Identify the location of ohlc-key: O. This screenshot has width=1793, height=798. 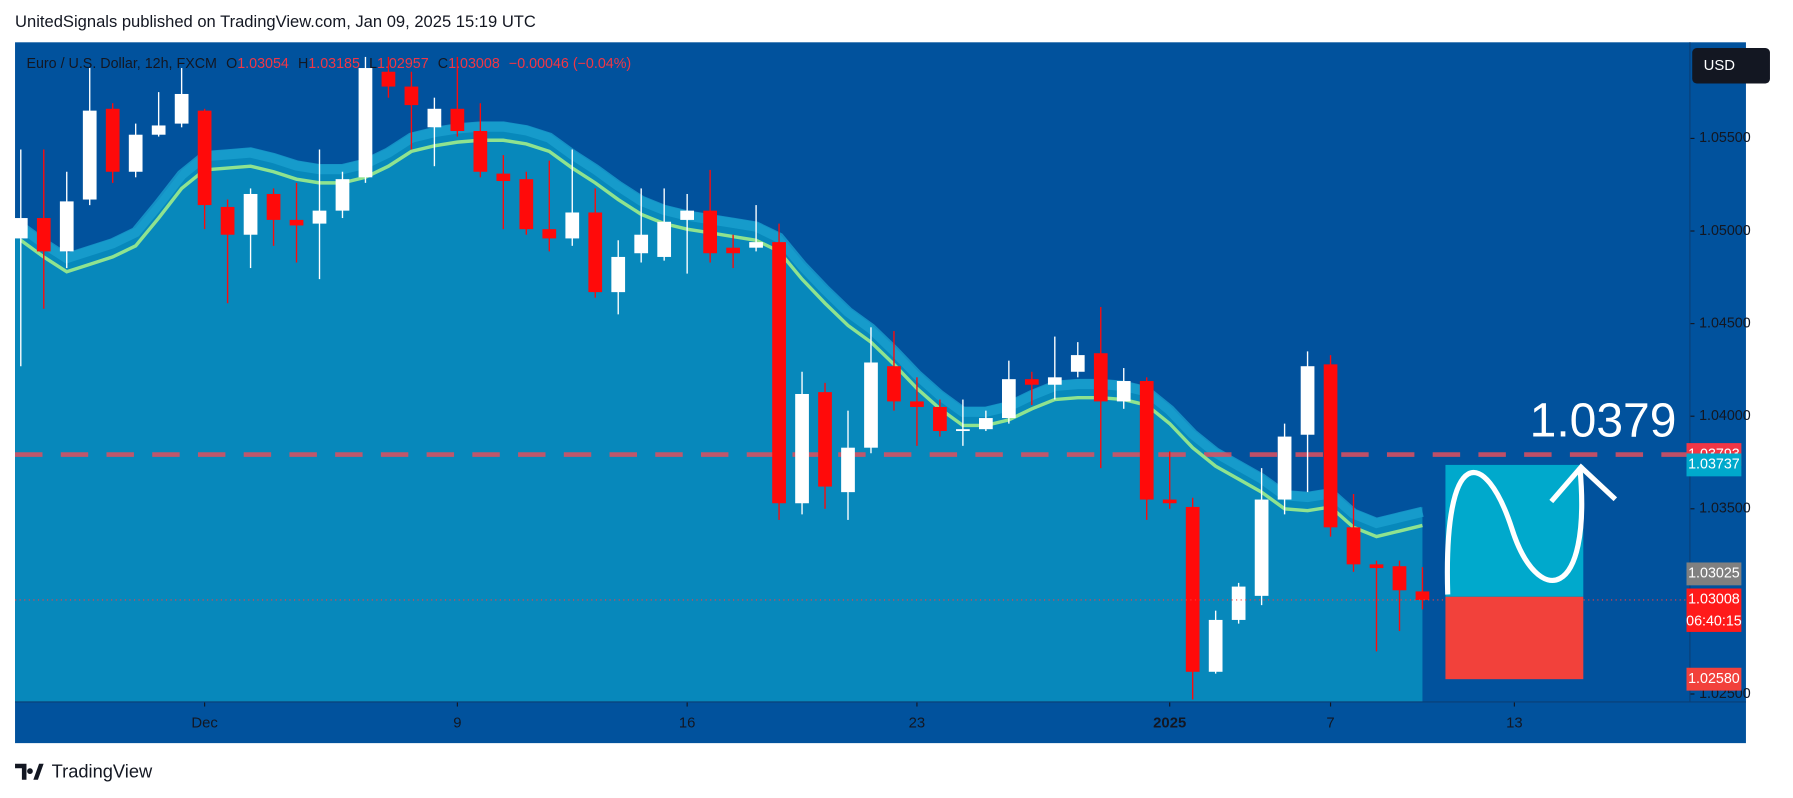
(231, 64).